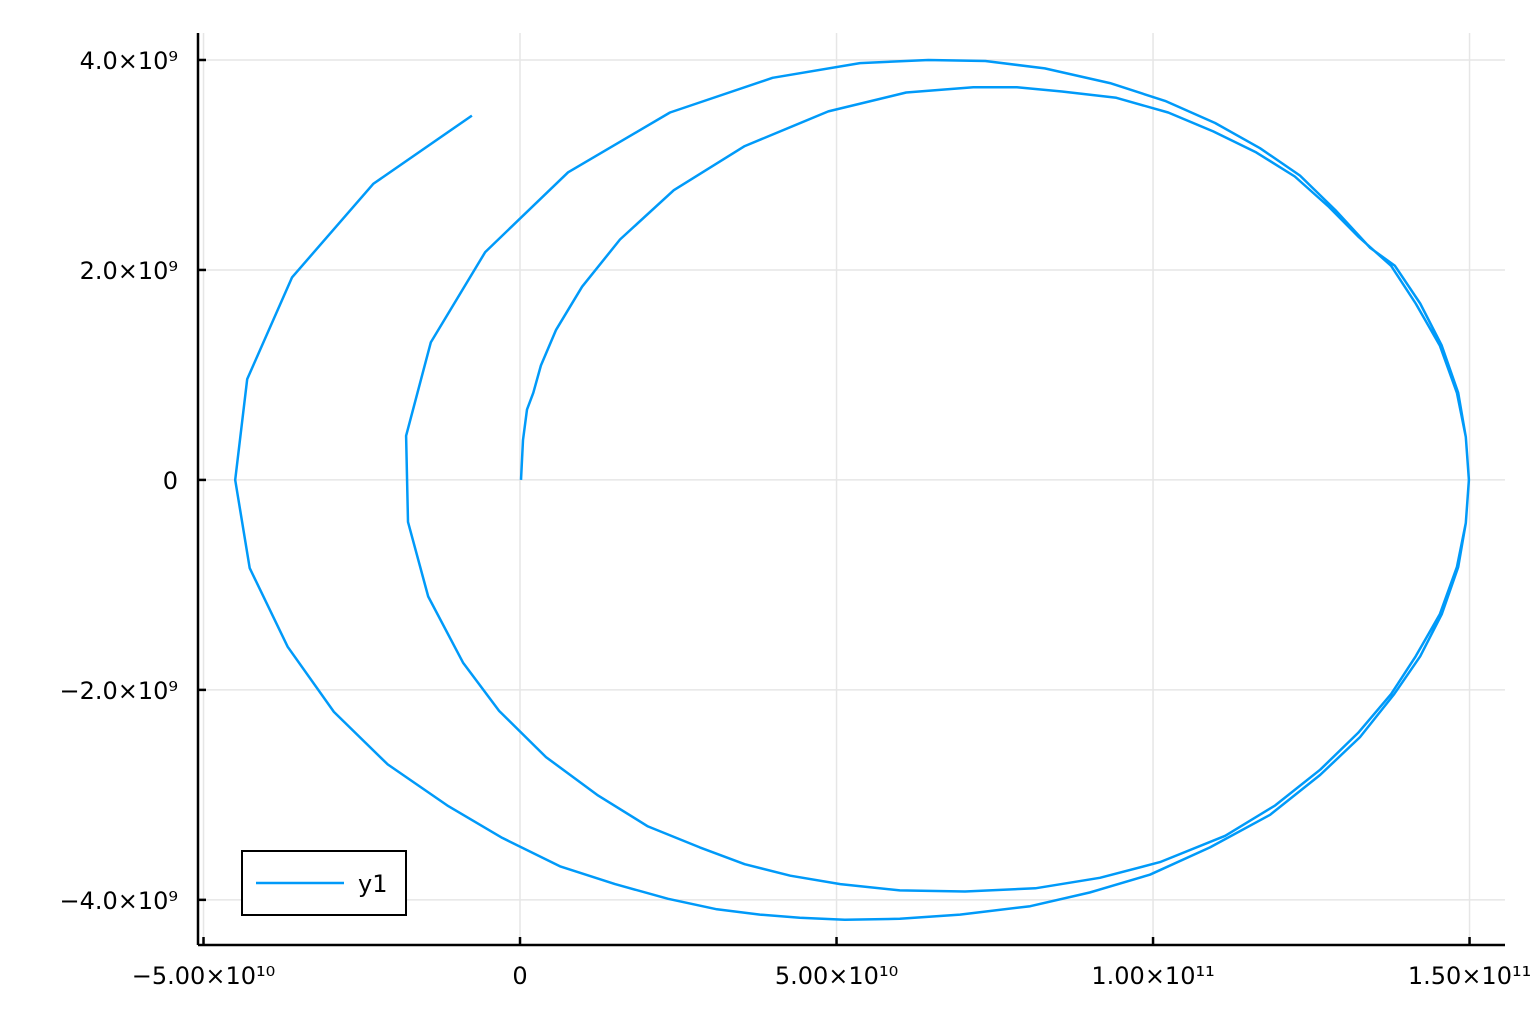 This screenshot has width=1536, height=1030. What do you see at coordinates (170, 481) in the screenshot?
I see `y-tick-label: 0` at bounding box center [170, 481].